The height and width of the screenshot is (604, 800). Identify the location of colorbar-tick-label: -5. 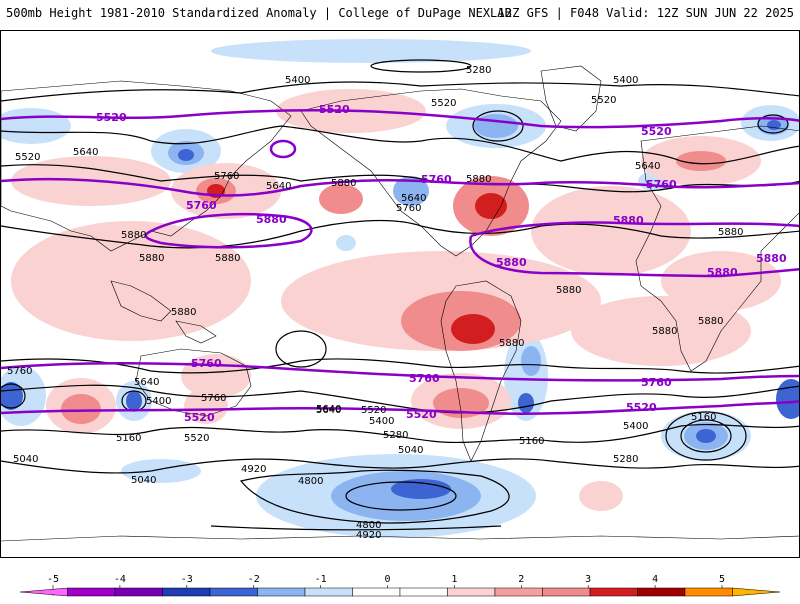
(53, 579).